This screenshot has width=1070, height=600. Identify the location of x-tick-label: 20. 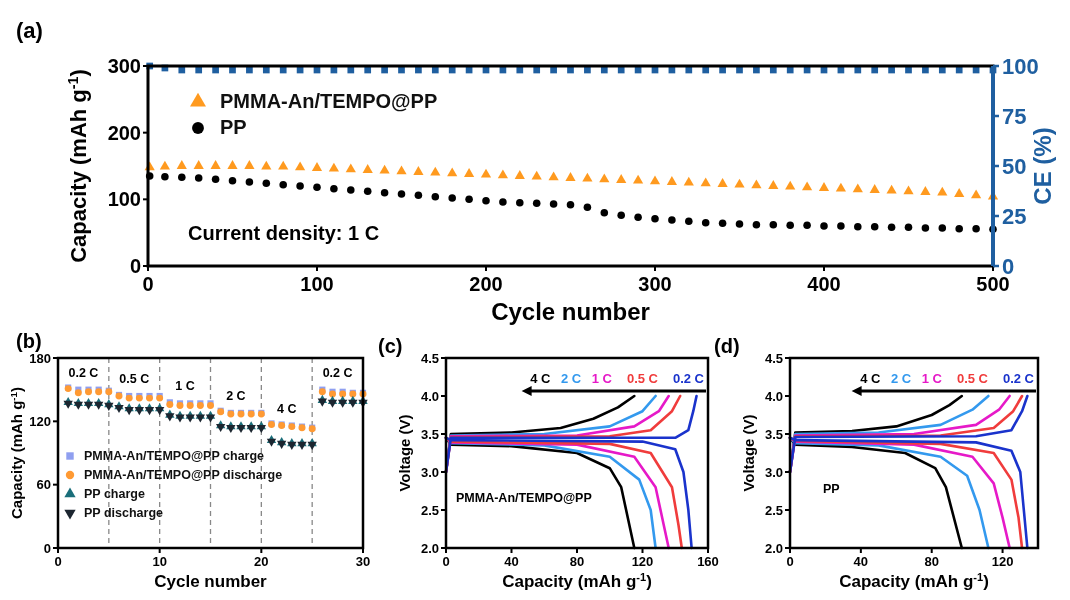
(261, 561).